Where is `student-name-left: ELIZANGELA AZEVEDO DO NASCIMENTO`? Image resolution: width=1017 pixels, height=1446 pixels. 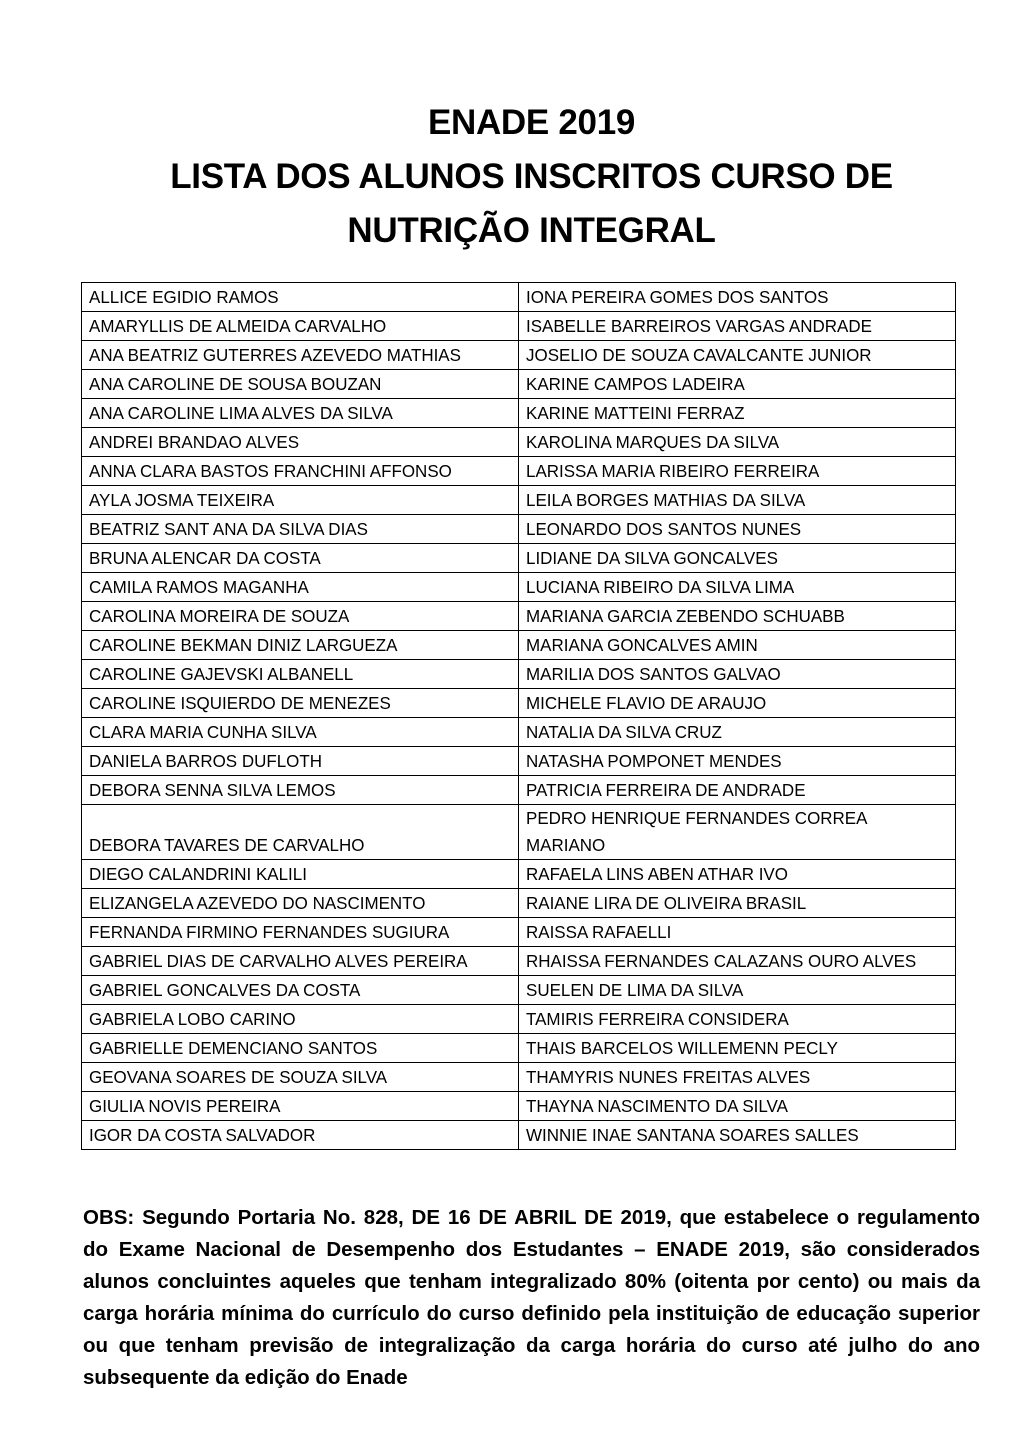 student-name-left: ELIZANGELA AZEVEDO DO NASCIMENTO is located at coordinates (300, 903).